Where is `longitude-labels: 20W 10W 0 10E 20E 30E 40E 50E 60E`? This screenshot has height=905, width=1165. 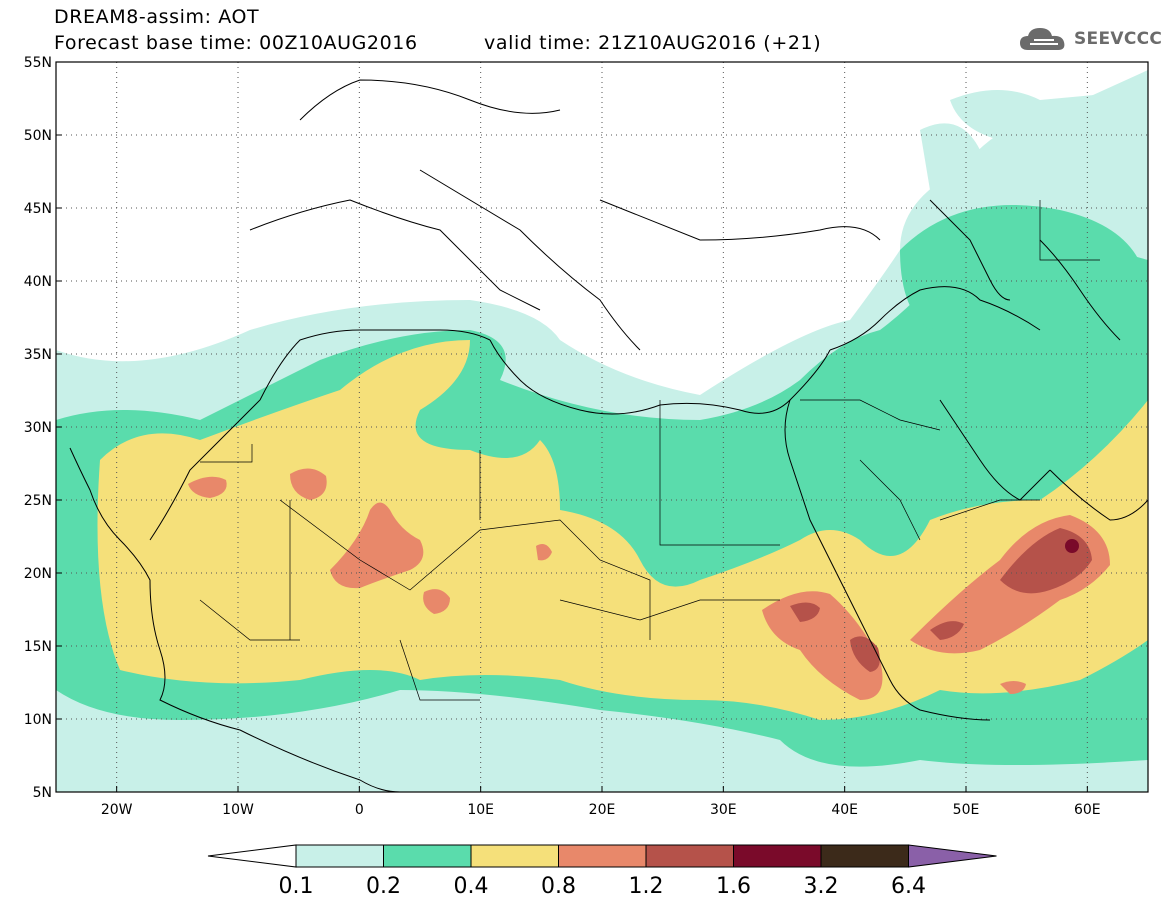
longitude-labels: 20W 10W 0 10E 20E 30E 40E 50E 60E is located at coordinates (601, 802).